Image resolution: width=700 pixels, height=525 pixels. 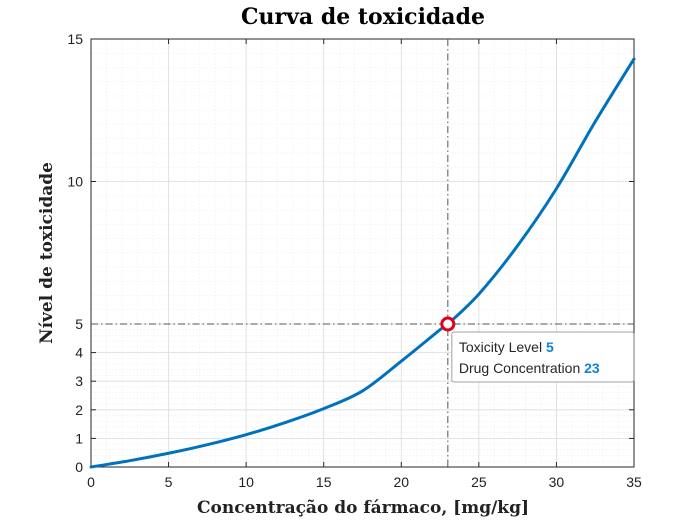 I want to click on datatip-row: Toxicity Level 5, so click(x=506, y=347).